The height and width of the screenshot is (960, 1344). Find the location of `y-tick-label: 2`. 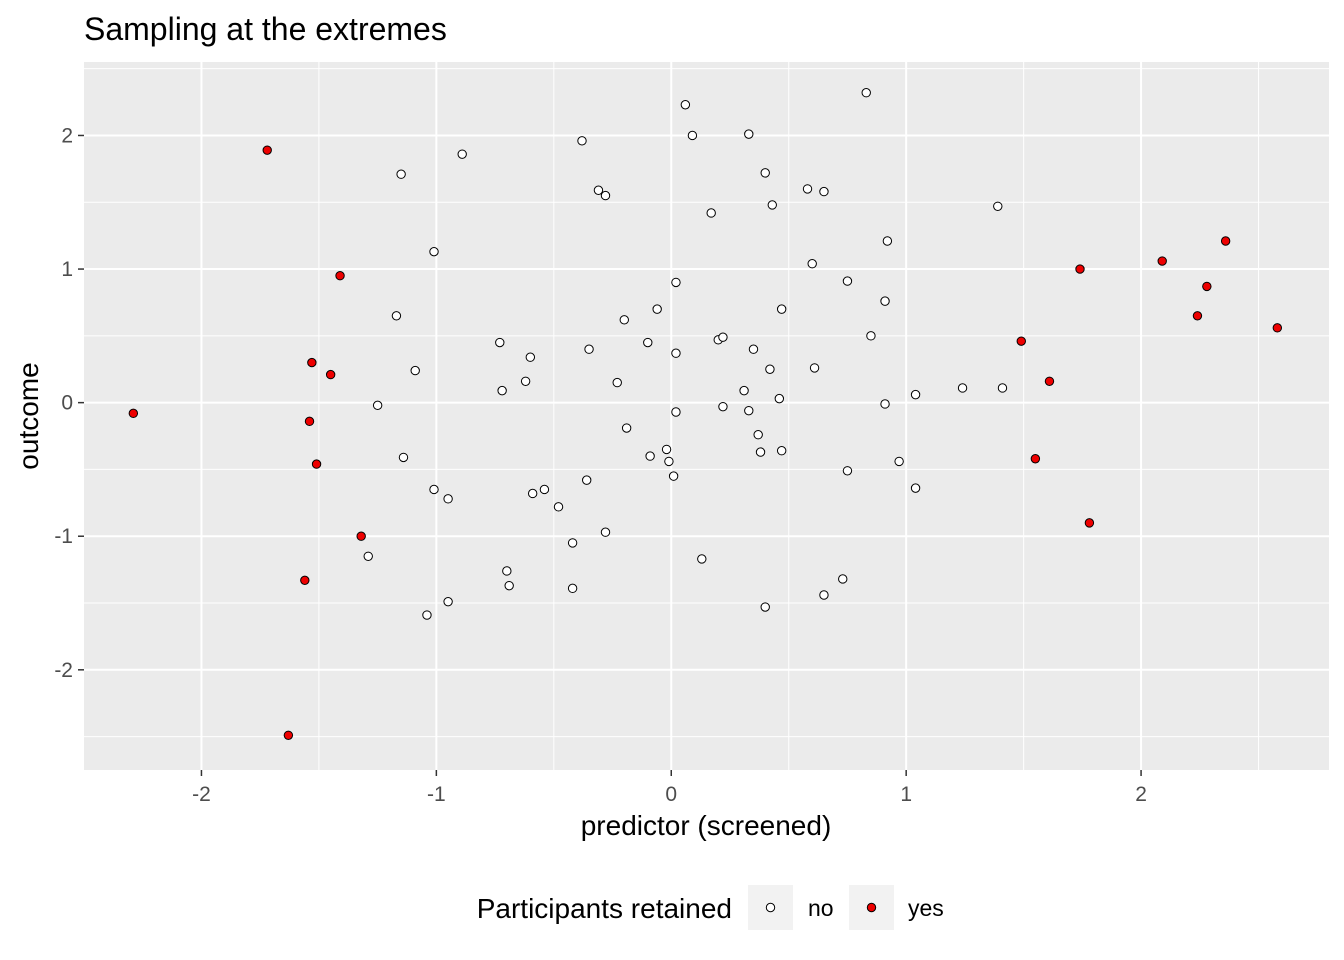

y-tick-label: 2 is located at coordinates (67, 135).